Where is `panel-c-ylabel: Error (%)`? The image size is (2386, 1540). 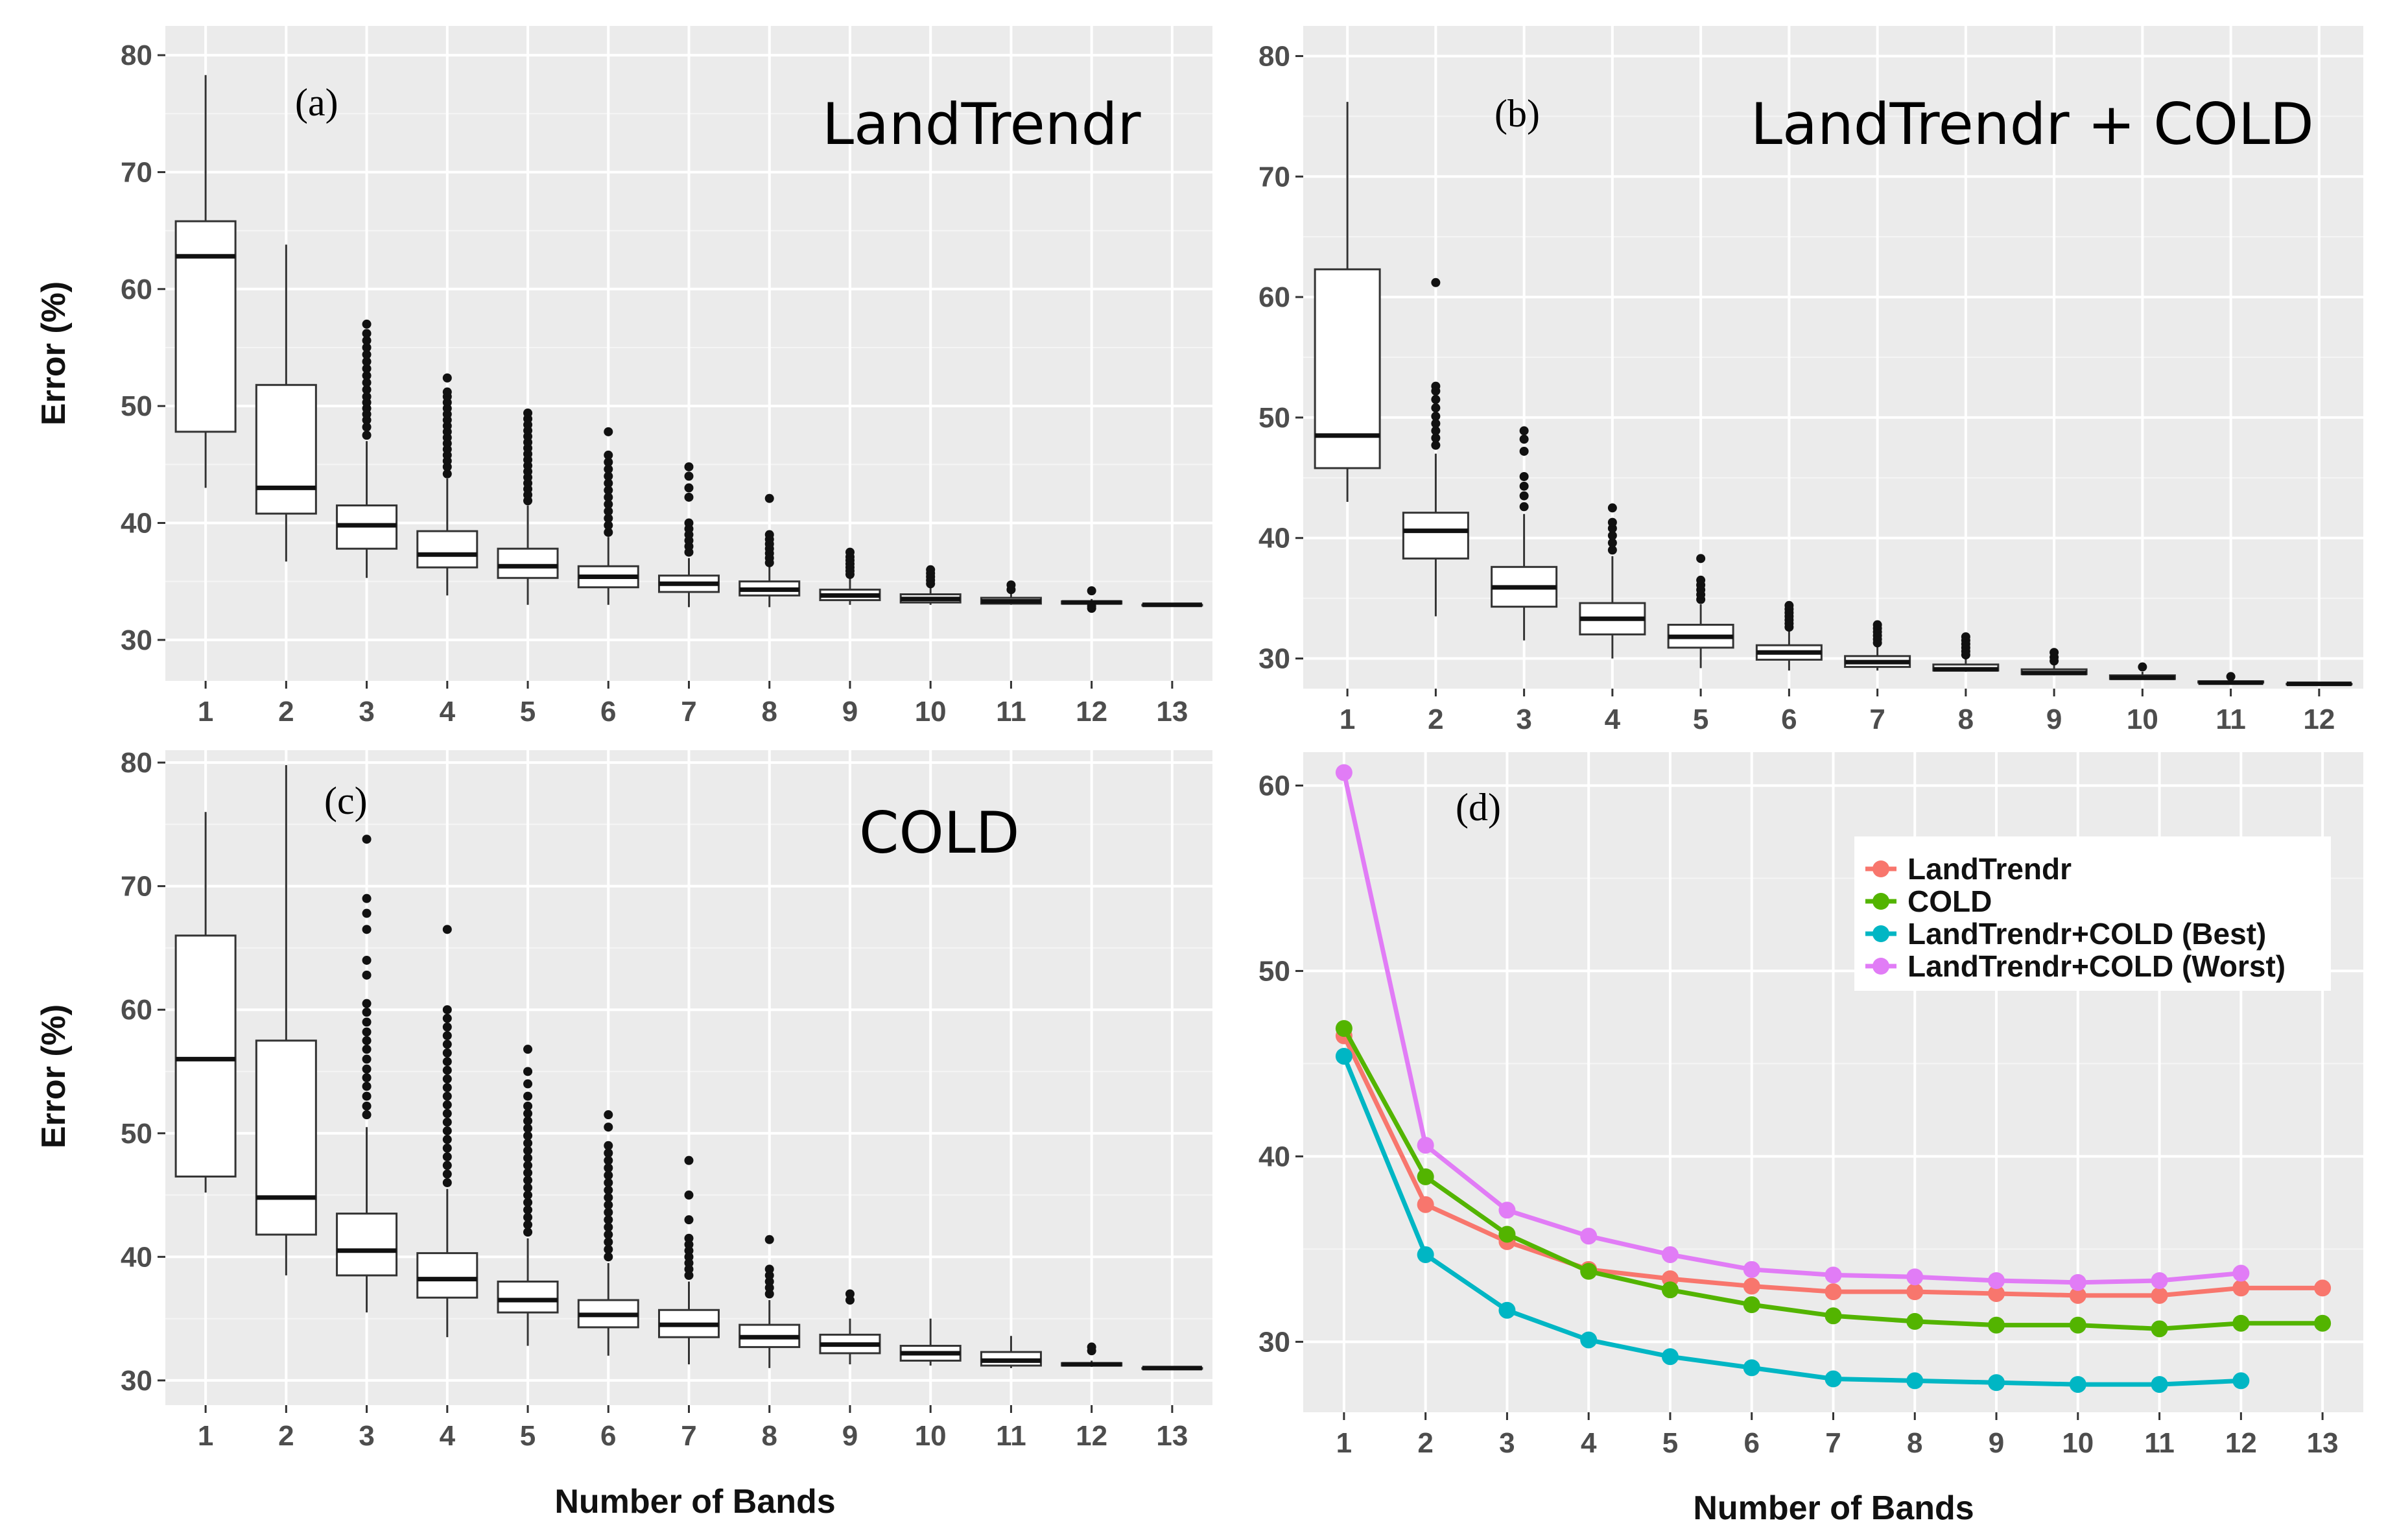
panel-c-ylabel: Error (%) is located at coordinates (54, 1076).